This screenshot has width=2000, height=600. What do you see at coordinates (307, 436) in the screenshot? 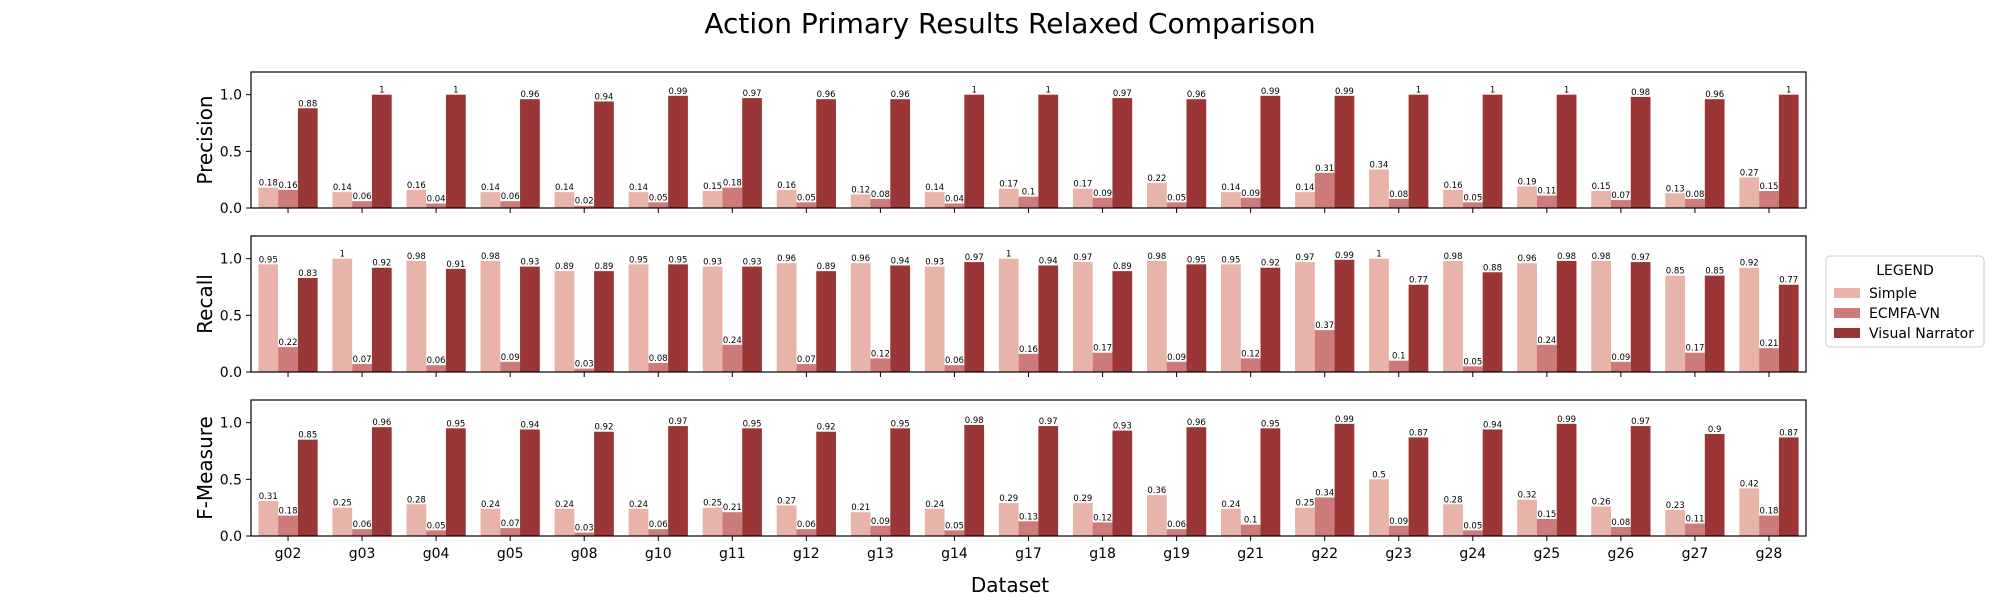
I see `data-label: 0.85` at bounding box center [307, 436].